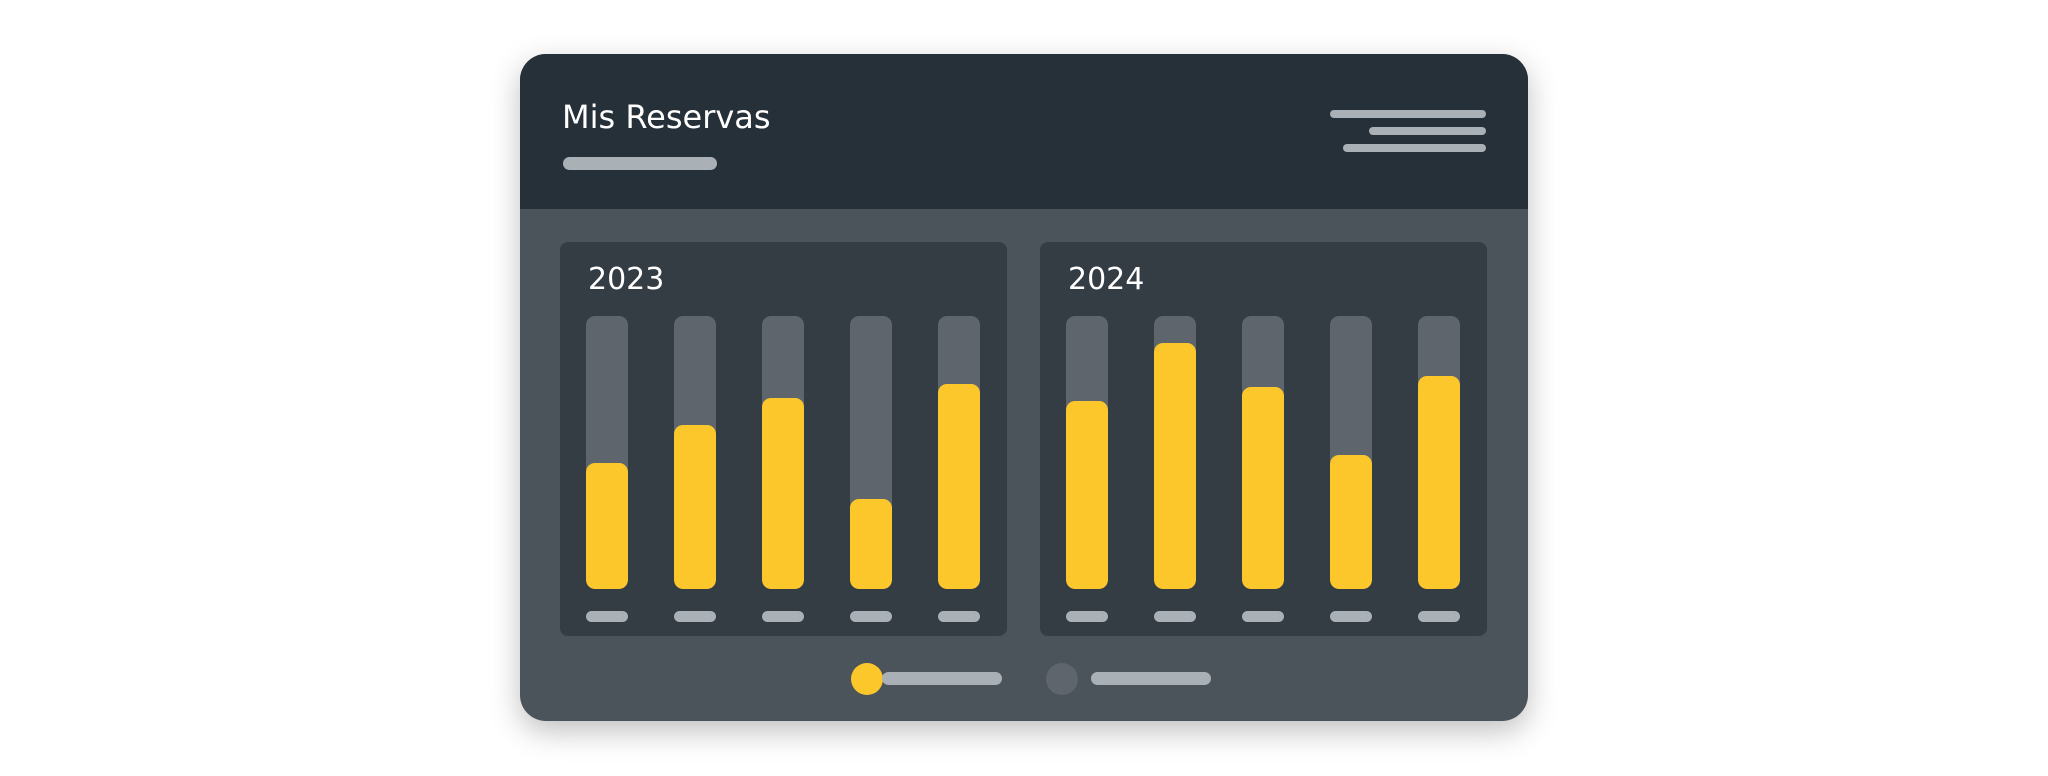  I want to click on subtitle-placeholder, so click(640, 163).